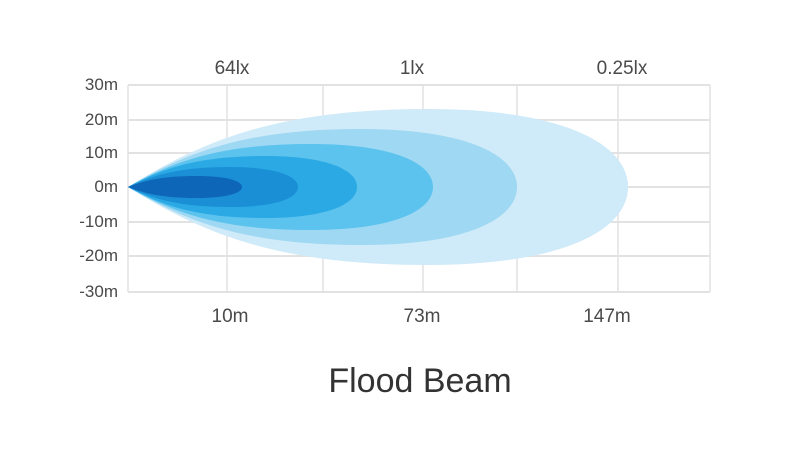 The height and width of the screenshot is (453, 800). Describe the element at coordinates (230, 316) in the screenshot. I see `distance-label-10m: 10m` at that location.